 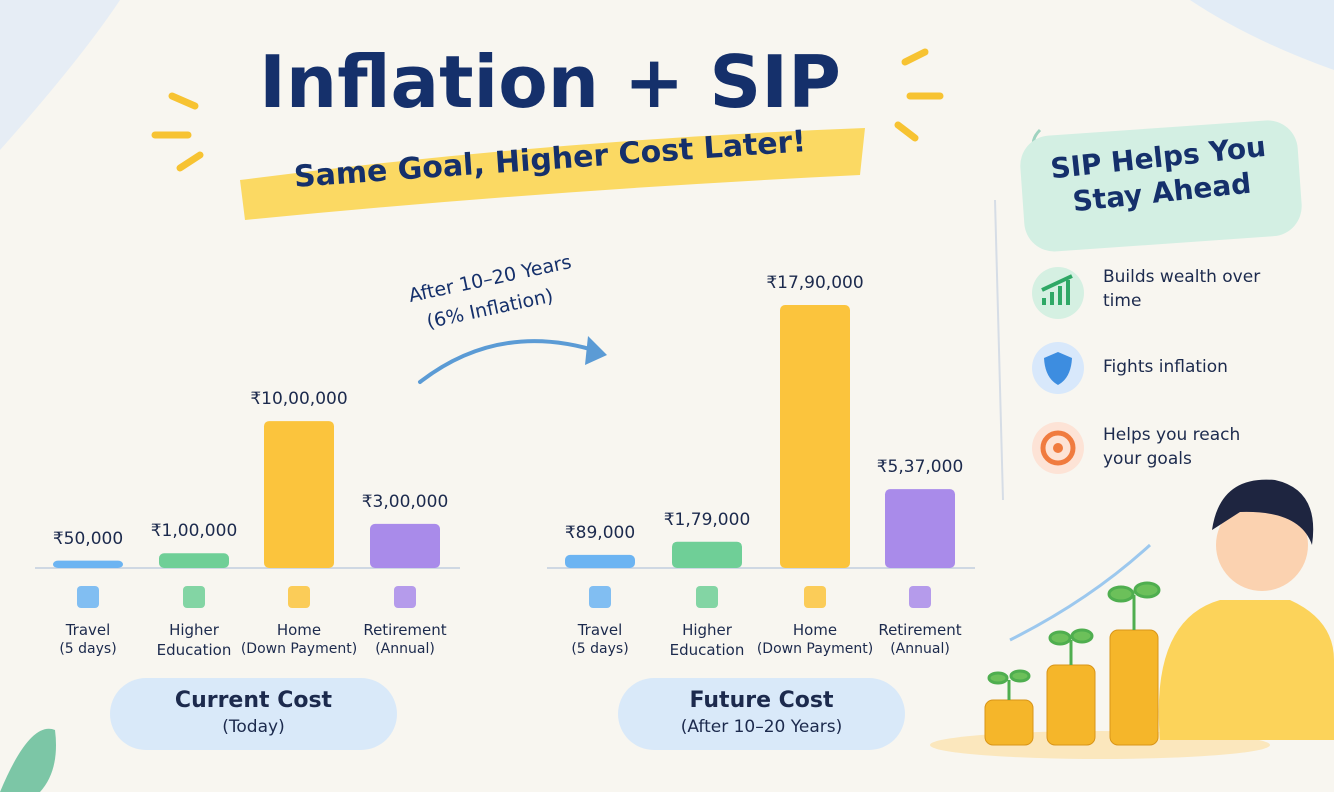 I want to click on chart-subtitle: (Today), so click(x=253, y=727).